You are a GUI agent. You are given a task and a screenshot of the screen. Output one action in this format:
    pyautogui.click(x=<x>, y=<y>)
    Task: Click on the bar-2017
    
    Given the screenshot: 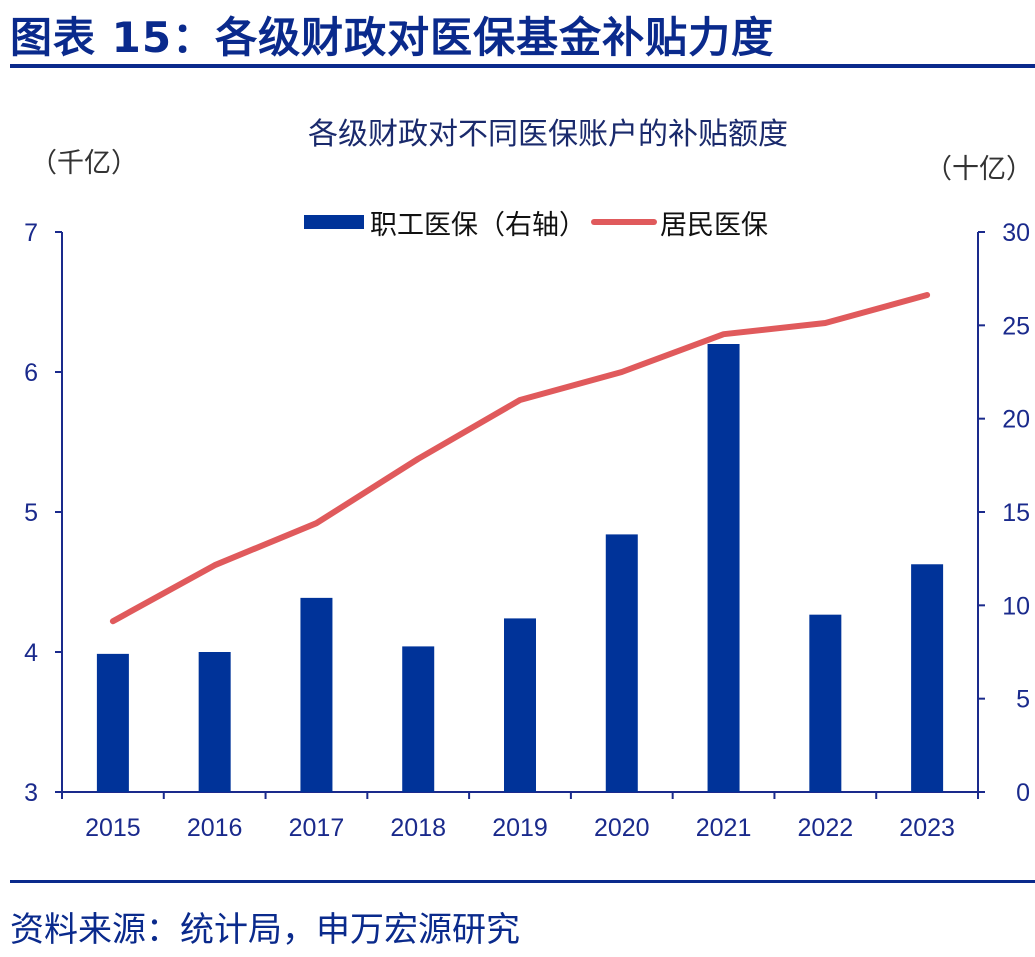 What is the action you would take?
    pyautogui.click(x=316, y=694)
    